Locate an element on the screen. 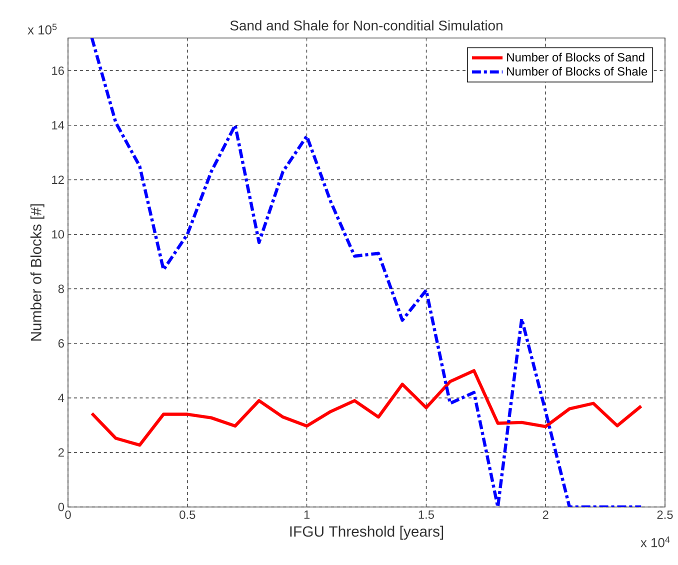 The image size is (678, 565). y-tick-label: 8 is located at coordinates (61, 289).